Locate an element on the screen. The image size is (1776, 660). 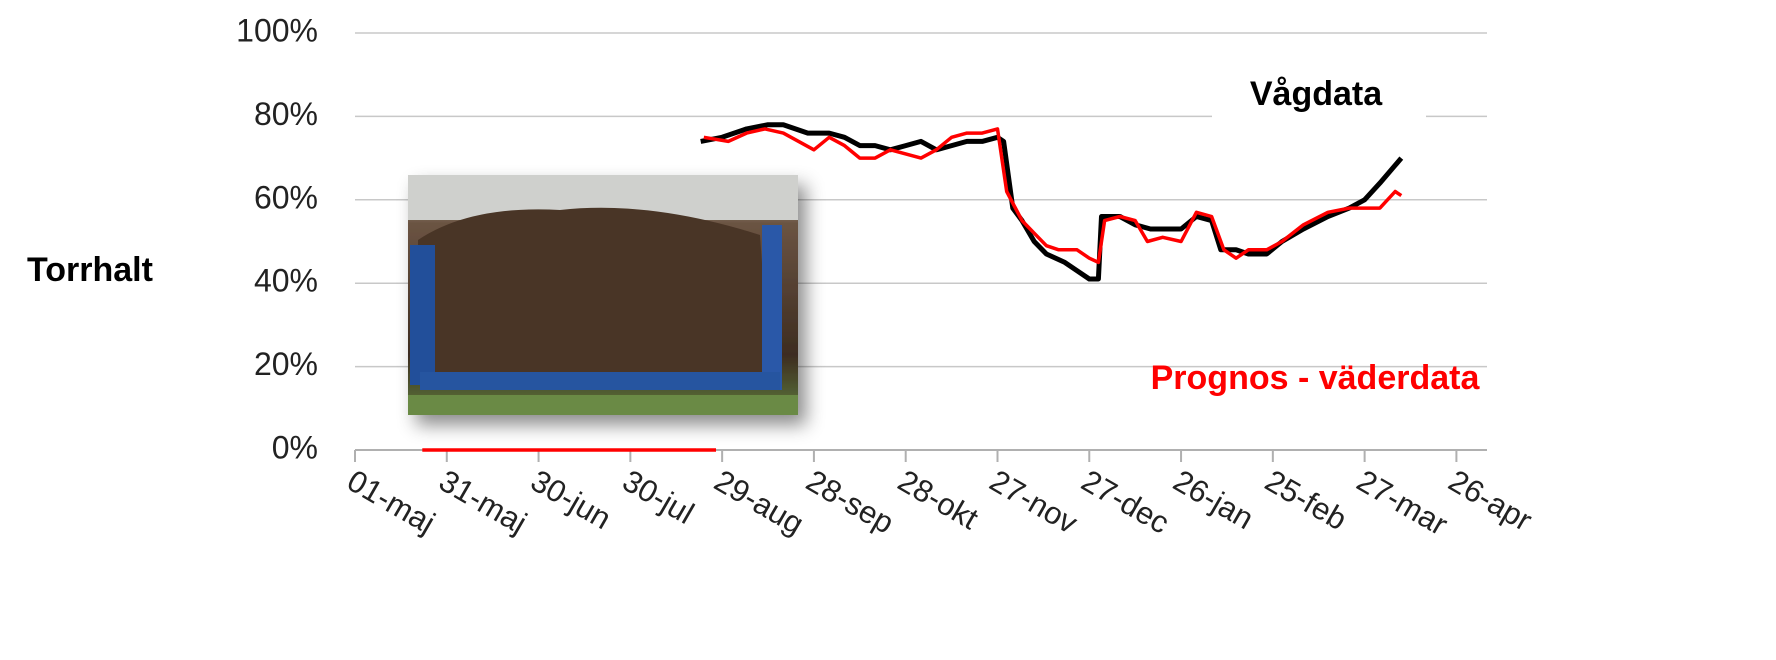
legend-bg is located at coordinates (1319, 96).